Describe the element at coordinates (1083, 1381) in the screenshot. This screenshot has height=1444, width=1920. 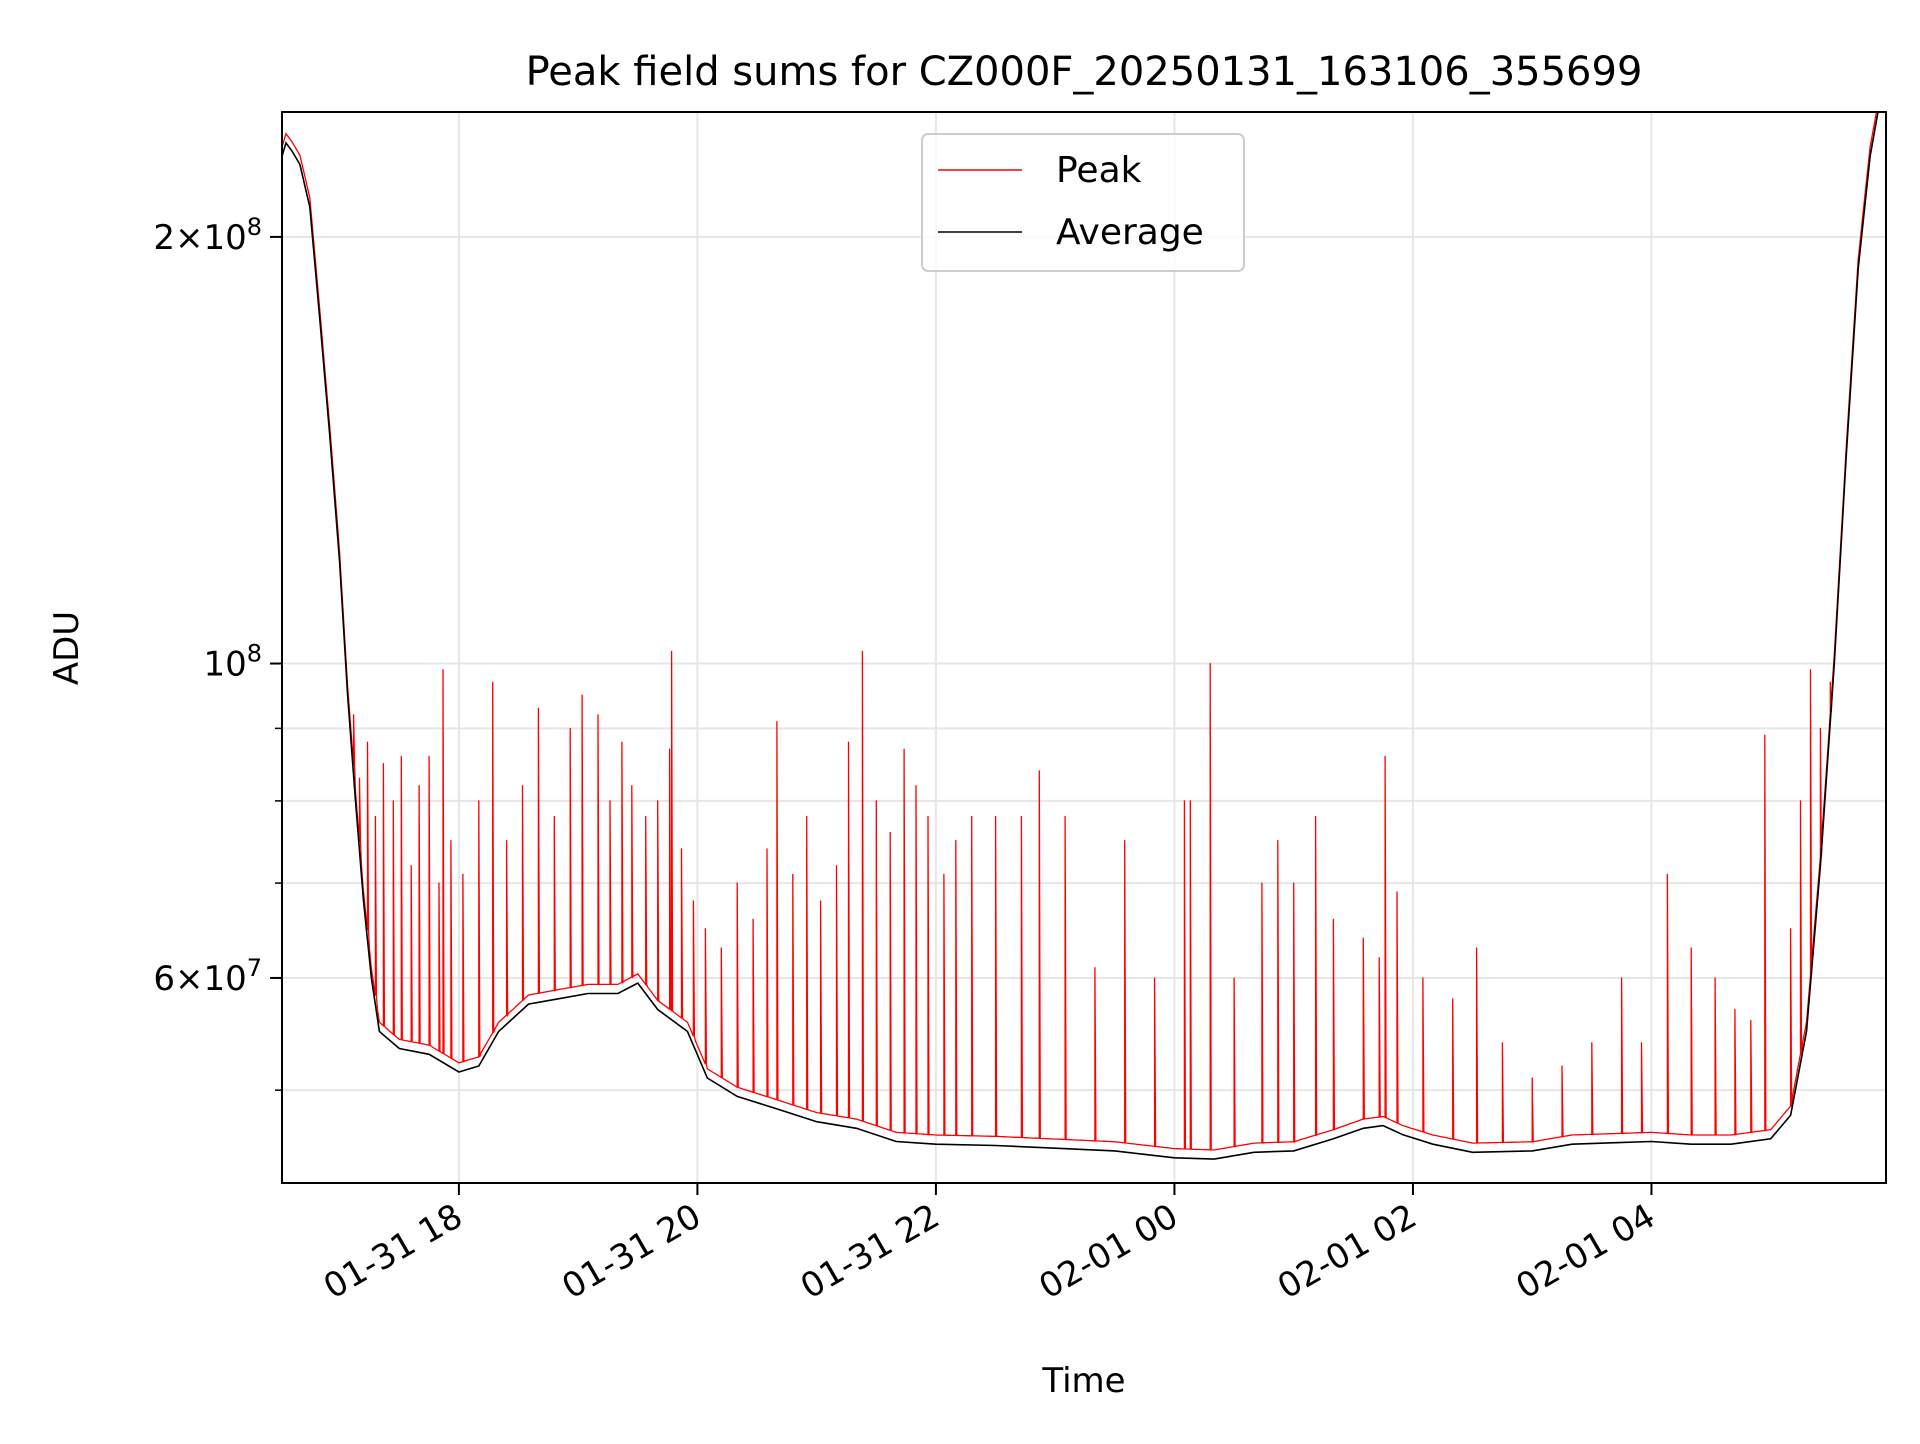
I see `x-axis-label: Time` at that location.